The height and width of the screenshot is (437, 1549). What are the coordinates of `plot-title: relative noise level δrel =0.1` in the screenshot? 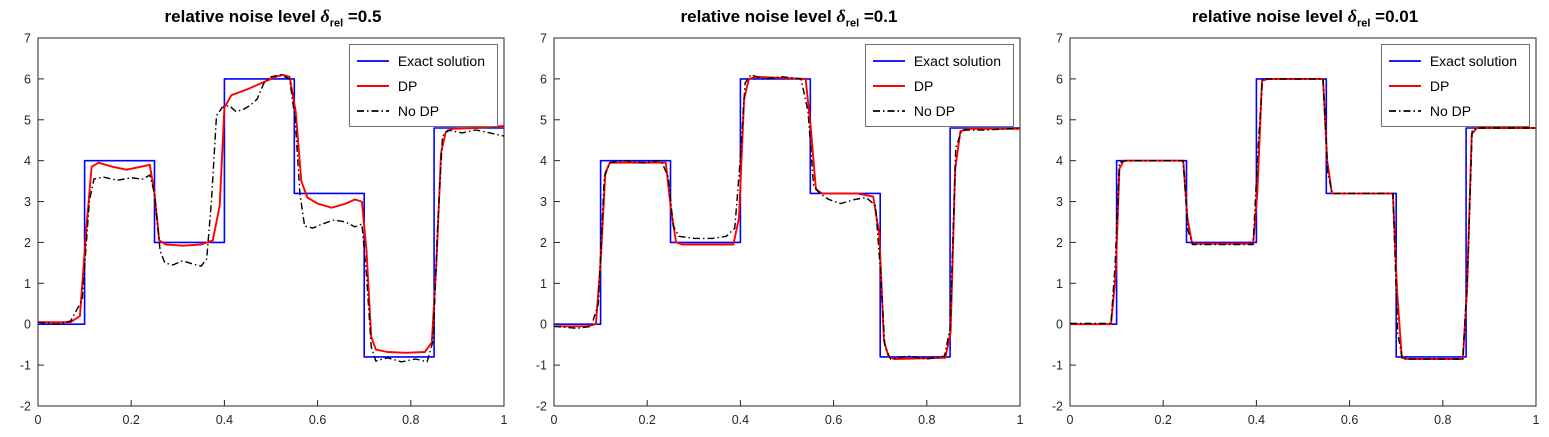 It's located at (789, 17).